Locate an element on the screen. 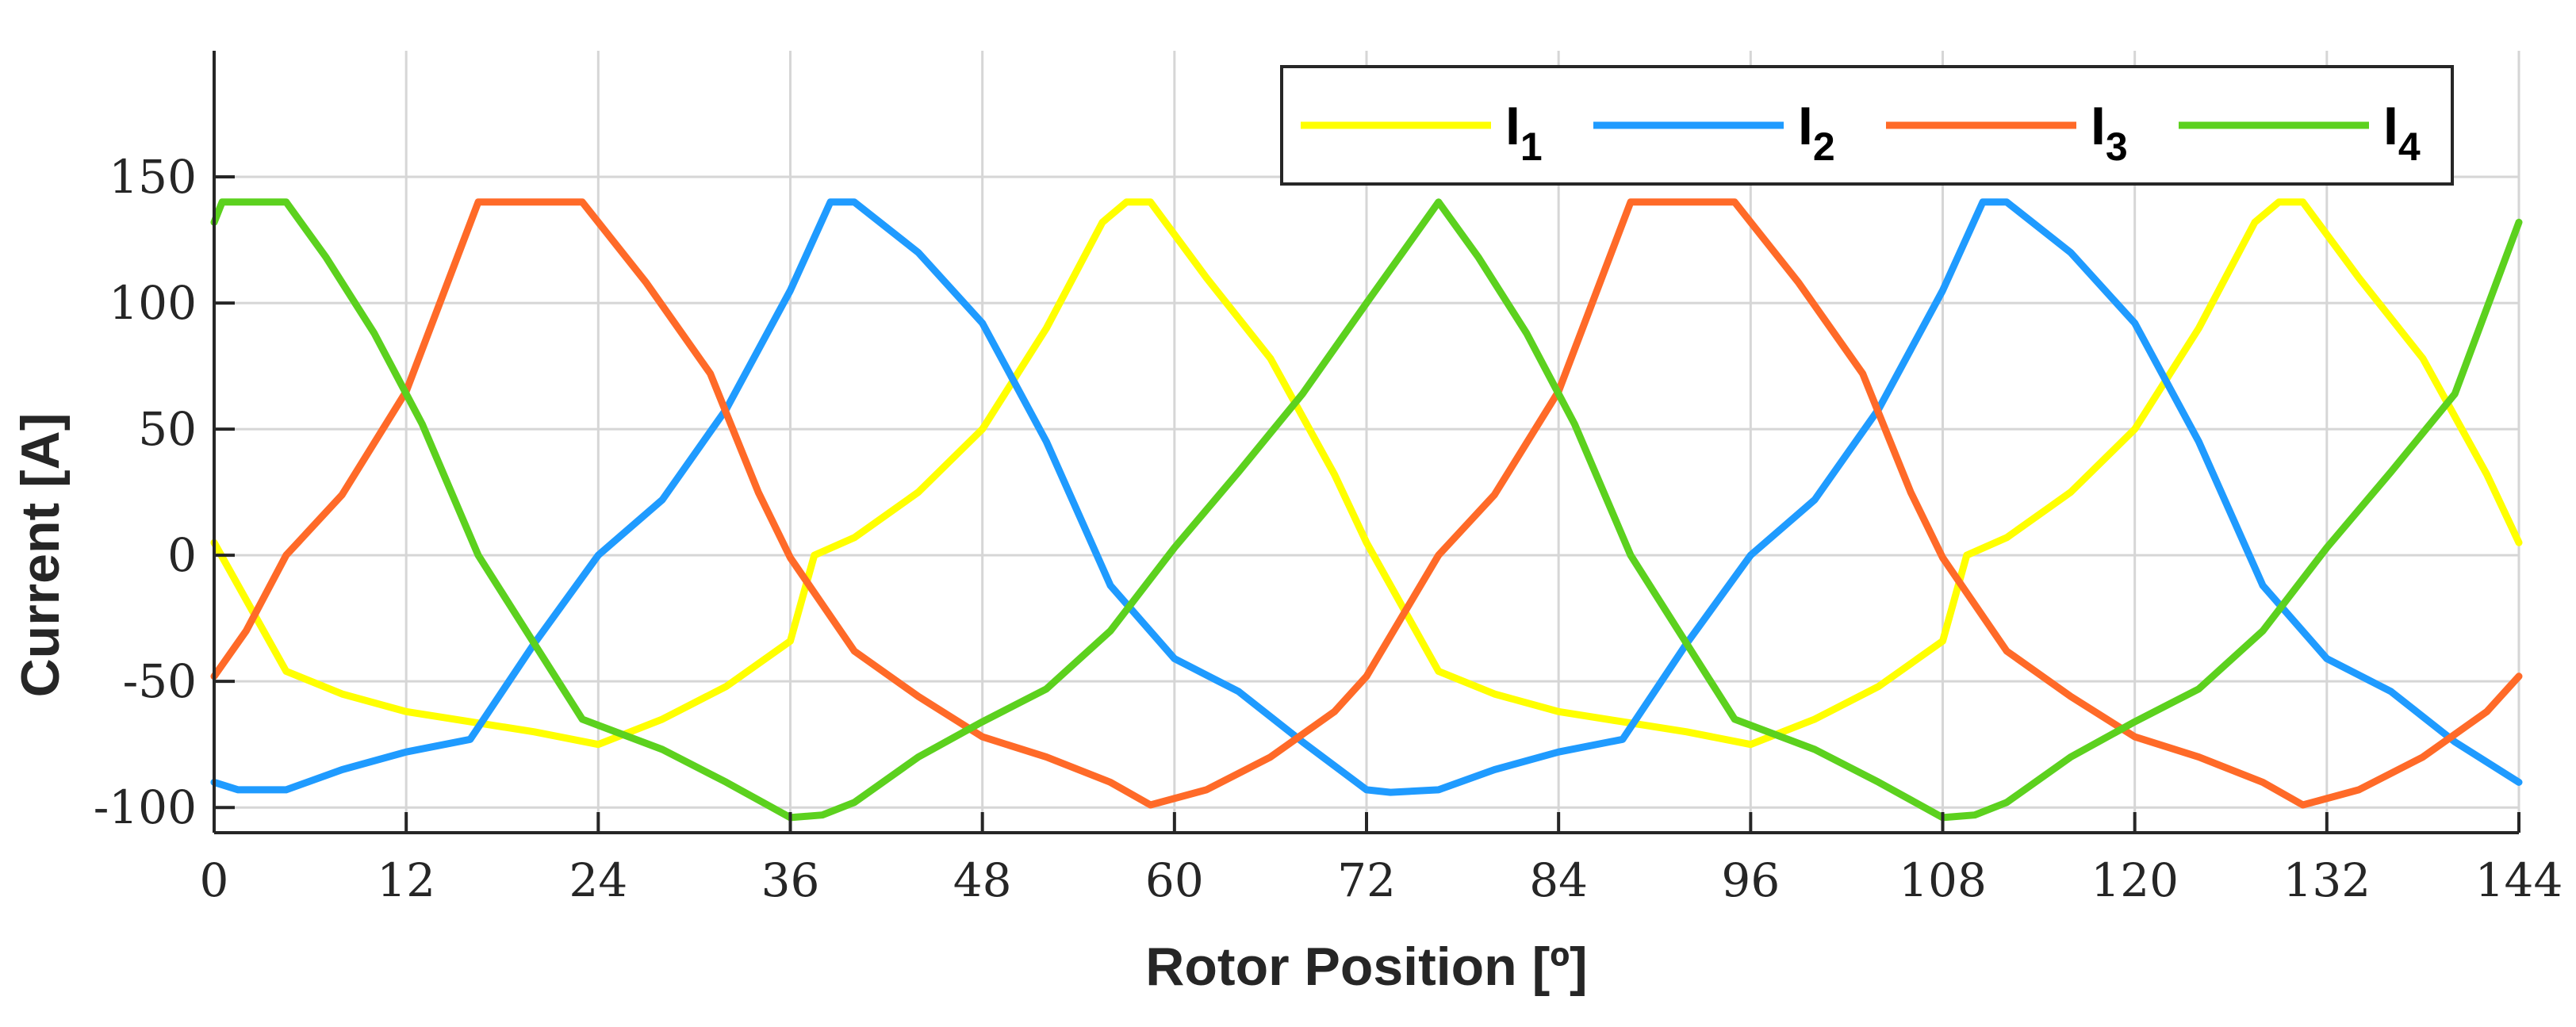 The image size is (2576, 1027). x-tick-label: 72 is located at coordinates (1366, 880).